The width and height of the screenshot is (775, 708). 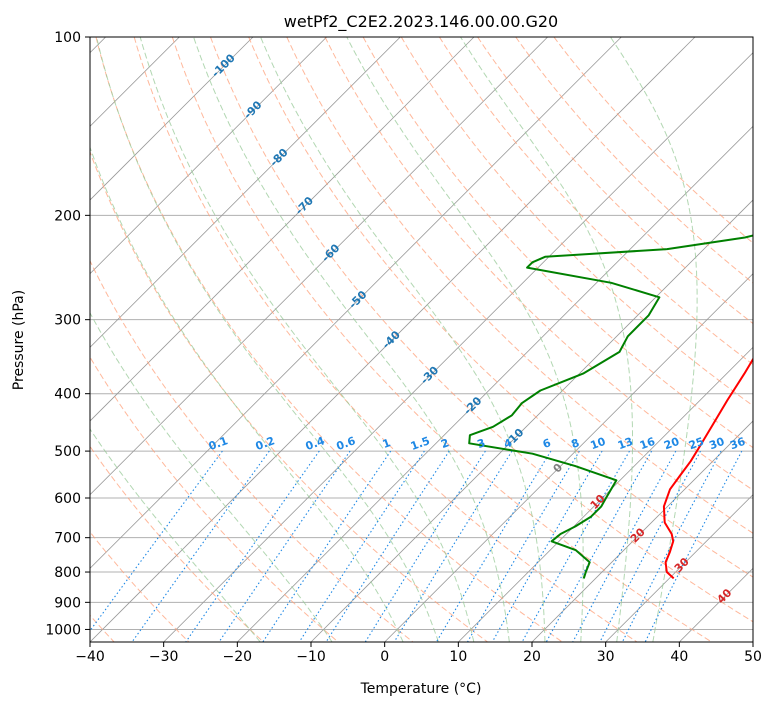 What do you see at coordinates (671, 444) in the screenshot?
I see `mixing-ratio-label: 20` at bounding box center [671, 444].